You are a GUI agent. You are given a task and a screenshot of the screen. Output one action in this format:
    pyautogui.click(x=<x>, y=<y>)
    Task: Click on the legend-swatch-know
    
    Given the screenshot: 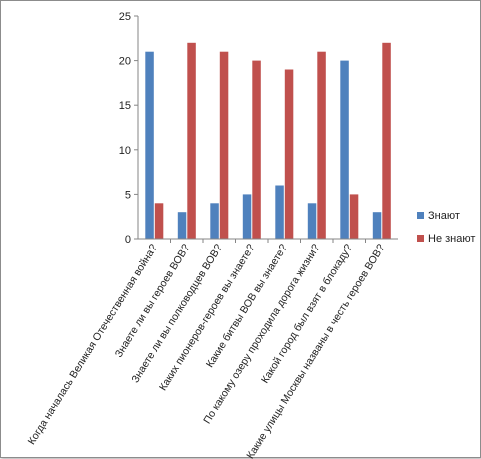 What is the action you would take?
    pyautogui.click(x=420, y=215)
    